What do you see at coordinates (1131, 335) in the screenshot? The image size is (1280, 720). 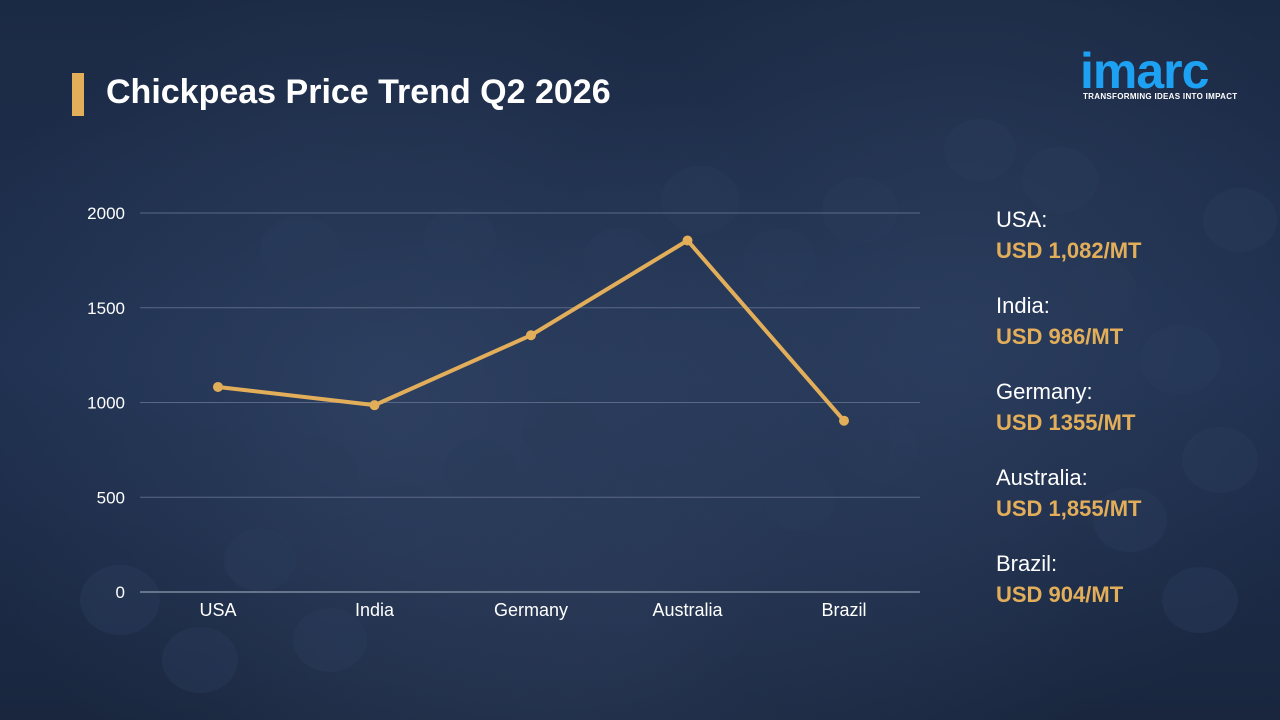 I see `legend-item-india: India: USD 986/MT` at bounding box center [1131, 335].